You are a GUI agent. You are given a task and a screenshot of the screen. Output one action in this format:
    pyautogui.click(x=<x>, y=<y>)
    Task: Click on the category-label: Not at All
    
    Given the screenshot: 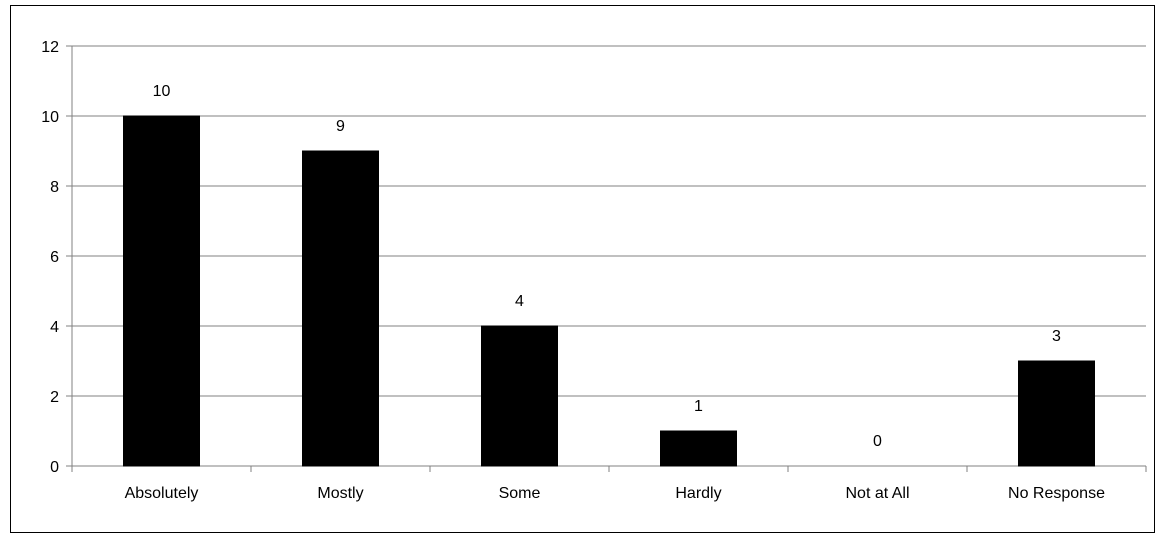 What is the action you would take?
    pyautogui.click(x=877, y=493)
    